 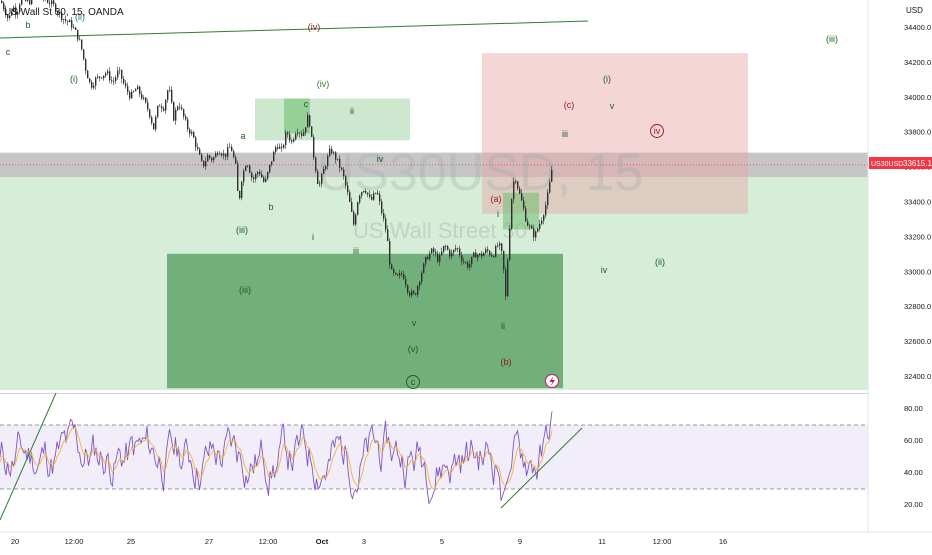 What do you see at coordinates (496, 199) in the screenshot?
I see `wave-label: (a)` at bounding box center [496, 199].